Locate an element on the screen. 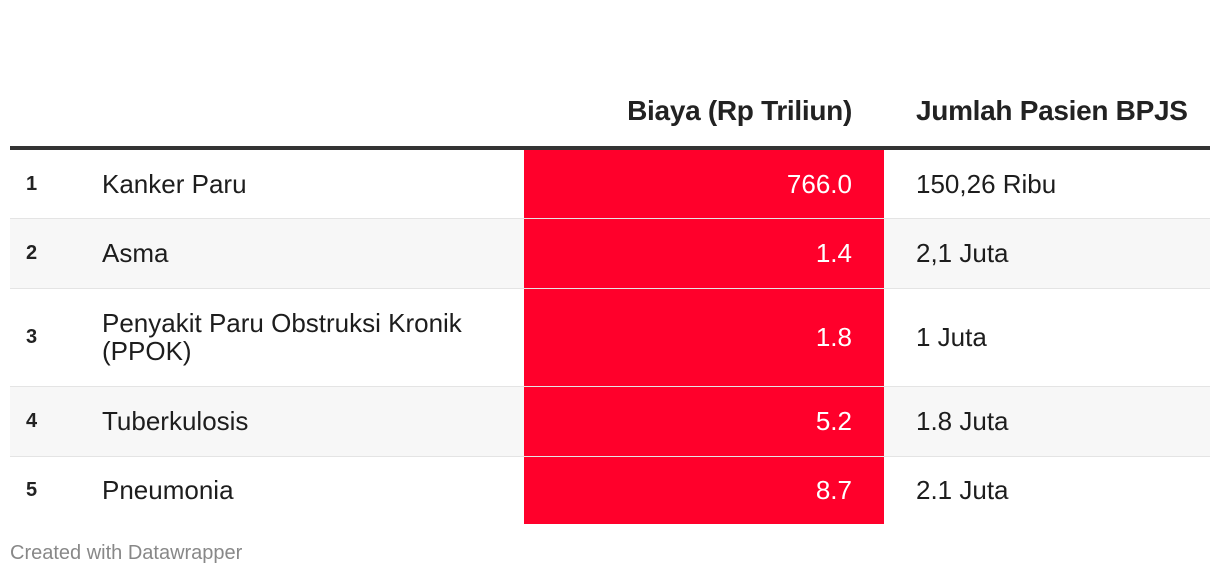  row-cost-value: 766.0 is located at coordinates (704, 183).